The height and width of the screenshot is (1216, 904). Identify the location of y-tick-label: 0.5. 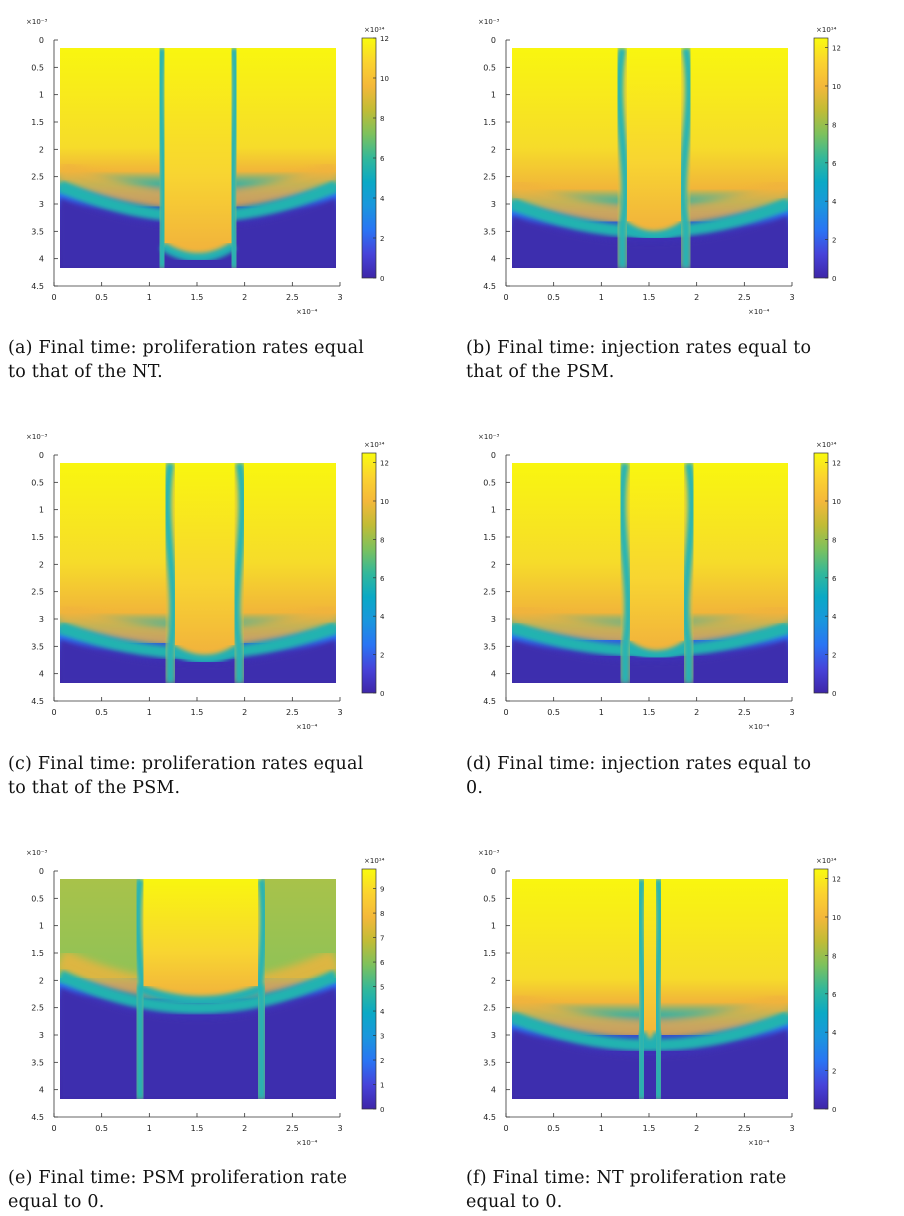
(37, 482).